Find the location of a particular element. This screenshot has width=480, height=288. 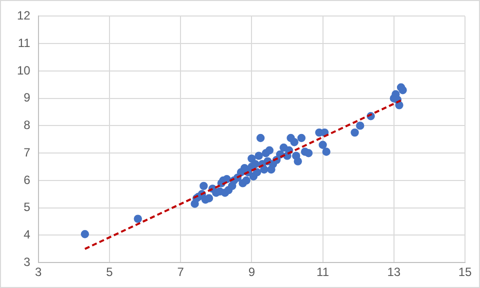

y-tick-label: 6 is located at coordinates (27, 179).